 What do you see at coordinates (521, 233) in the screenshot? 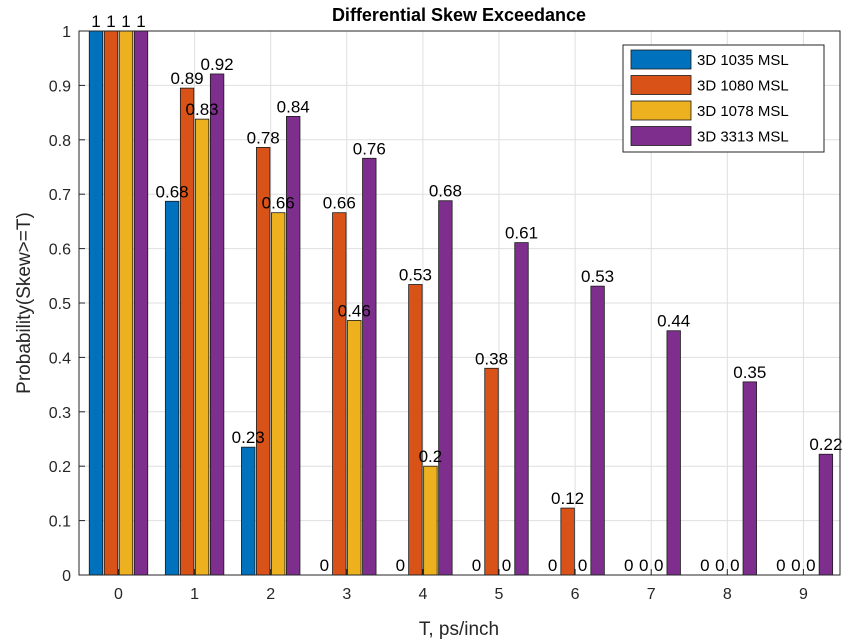
I see `bar-value-label: 0.61` at bounding box center [521, 233].